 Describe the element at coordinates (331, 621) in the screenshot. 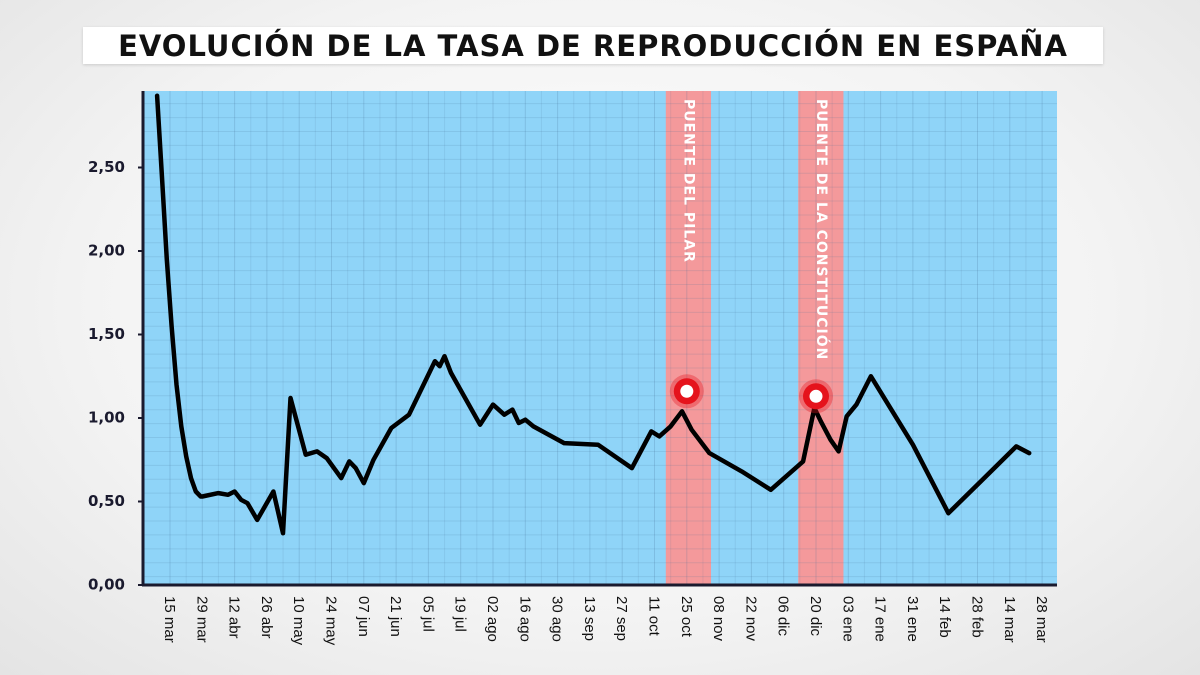

I see `x-tick-label: 24 may` at that location.